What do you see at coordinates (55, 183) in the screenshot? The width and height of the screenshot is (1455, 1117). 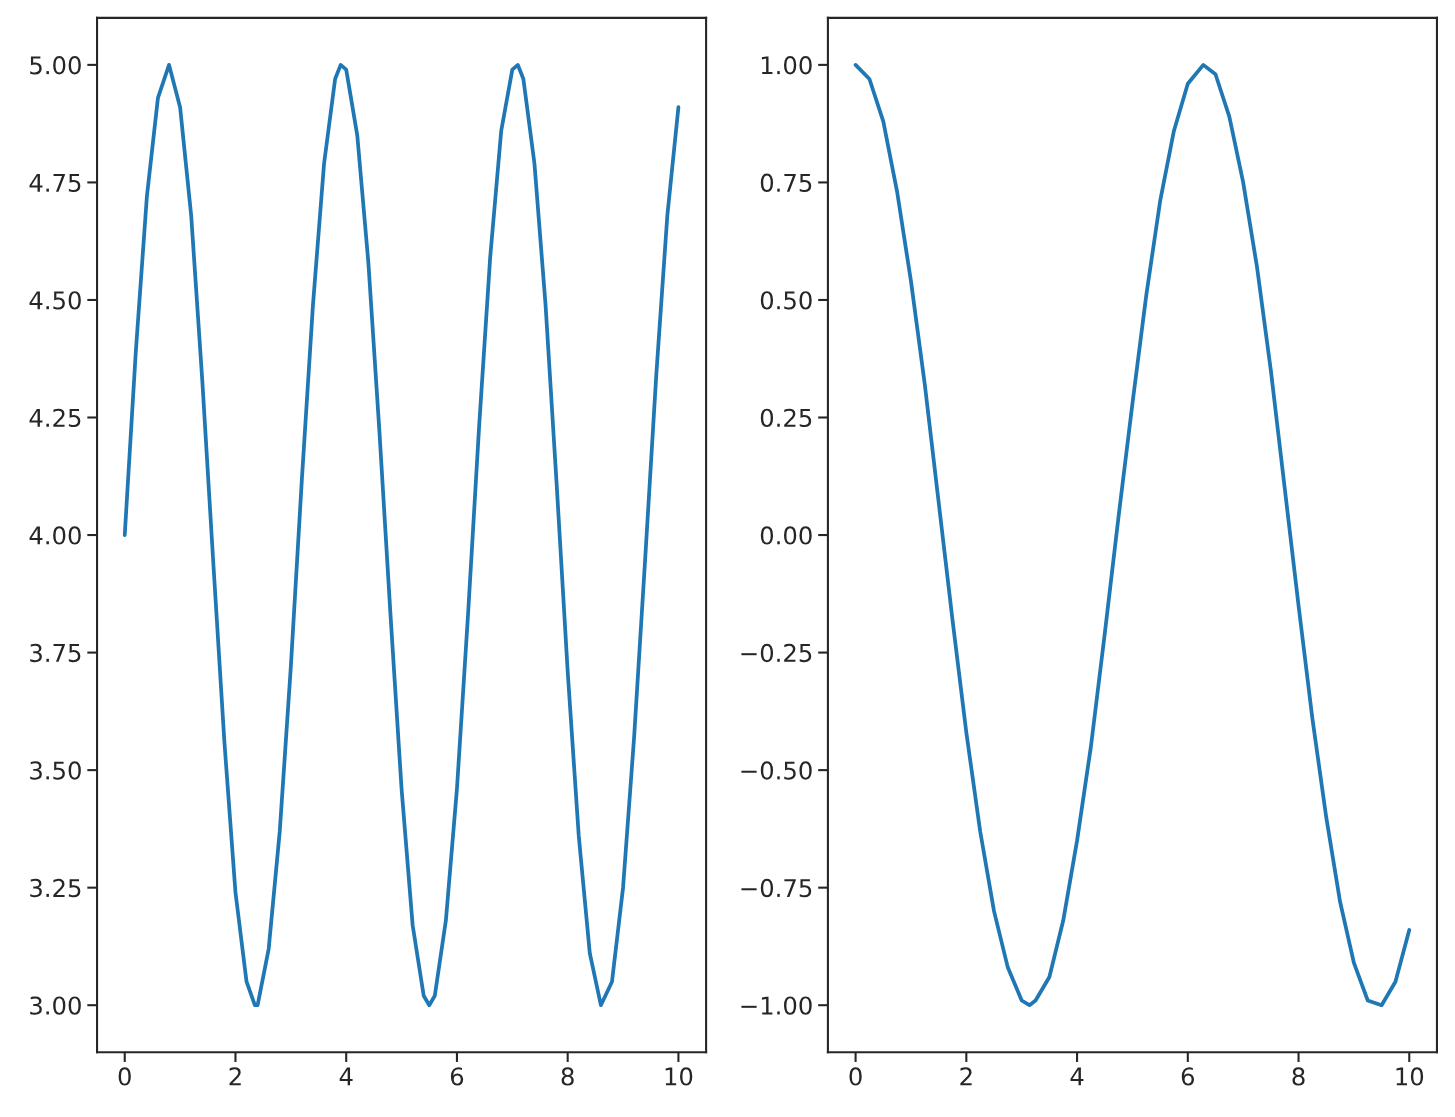 I see `y-tick-label: 4.75` at bounding box center [55, 183].